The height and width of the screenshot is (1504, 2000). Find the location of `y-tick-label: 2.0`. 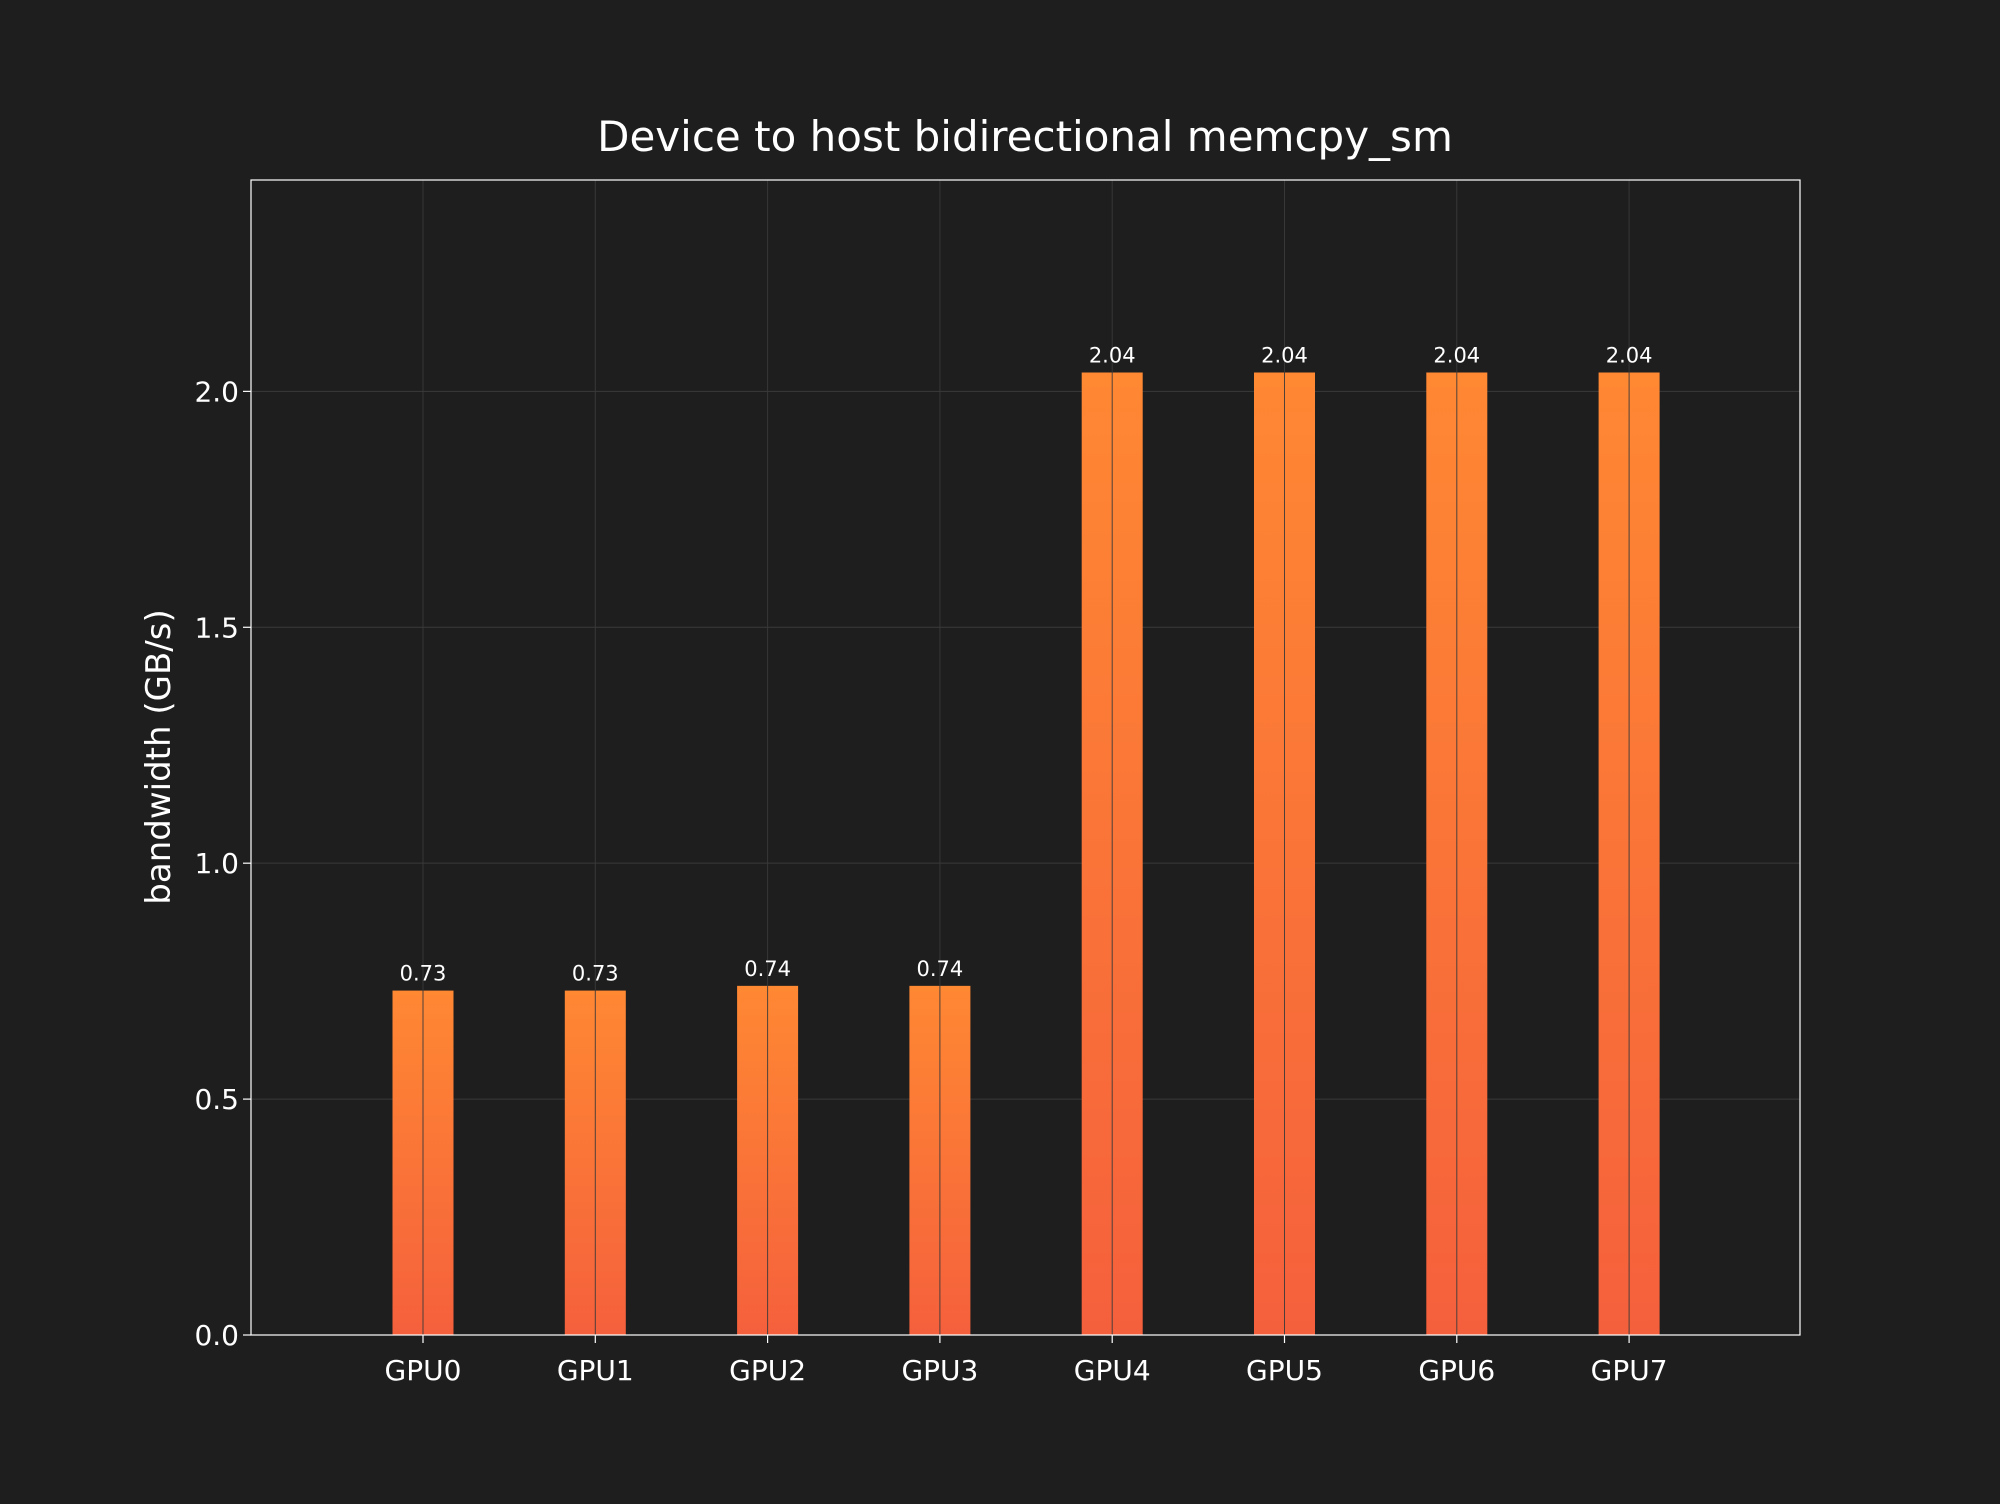

y-tick-label: 2.0 is located at coordinates (216, 391).